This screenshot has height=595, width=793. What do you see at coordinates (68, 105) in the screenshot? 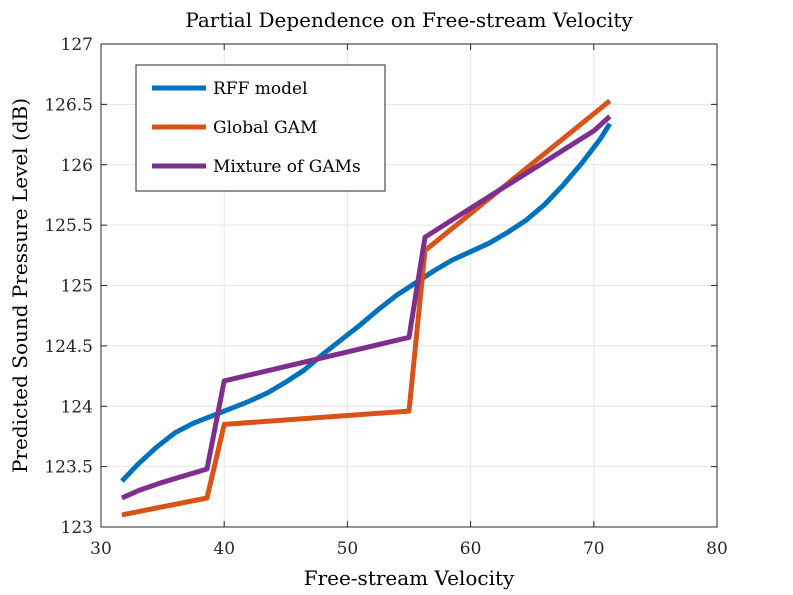
I see `y-tick-label: 126.5` at bounding box center [68, 105].